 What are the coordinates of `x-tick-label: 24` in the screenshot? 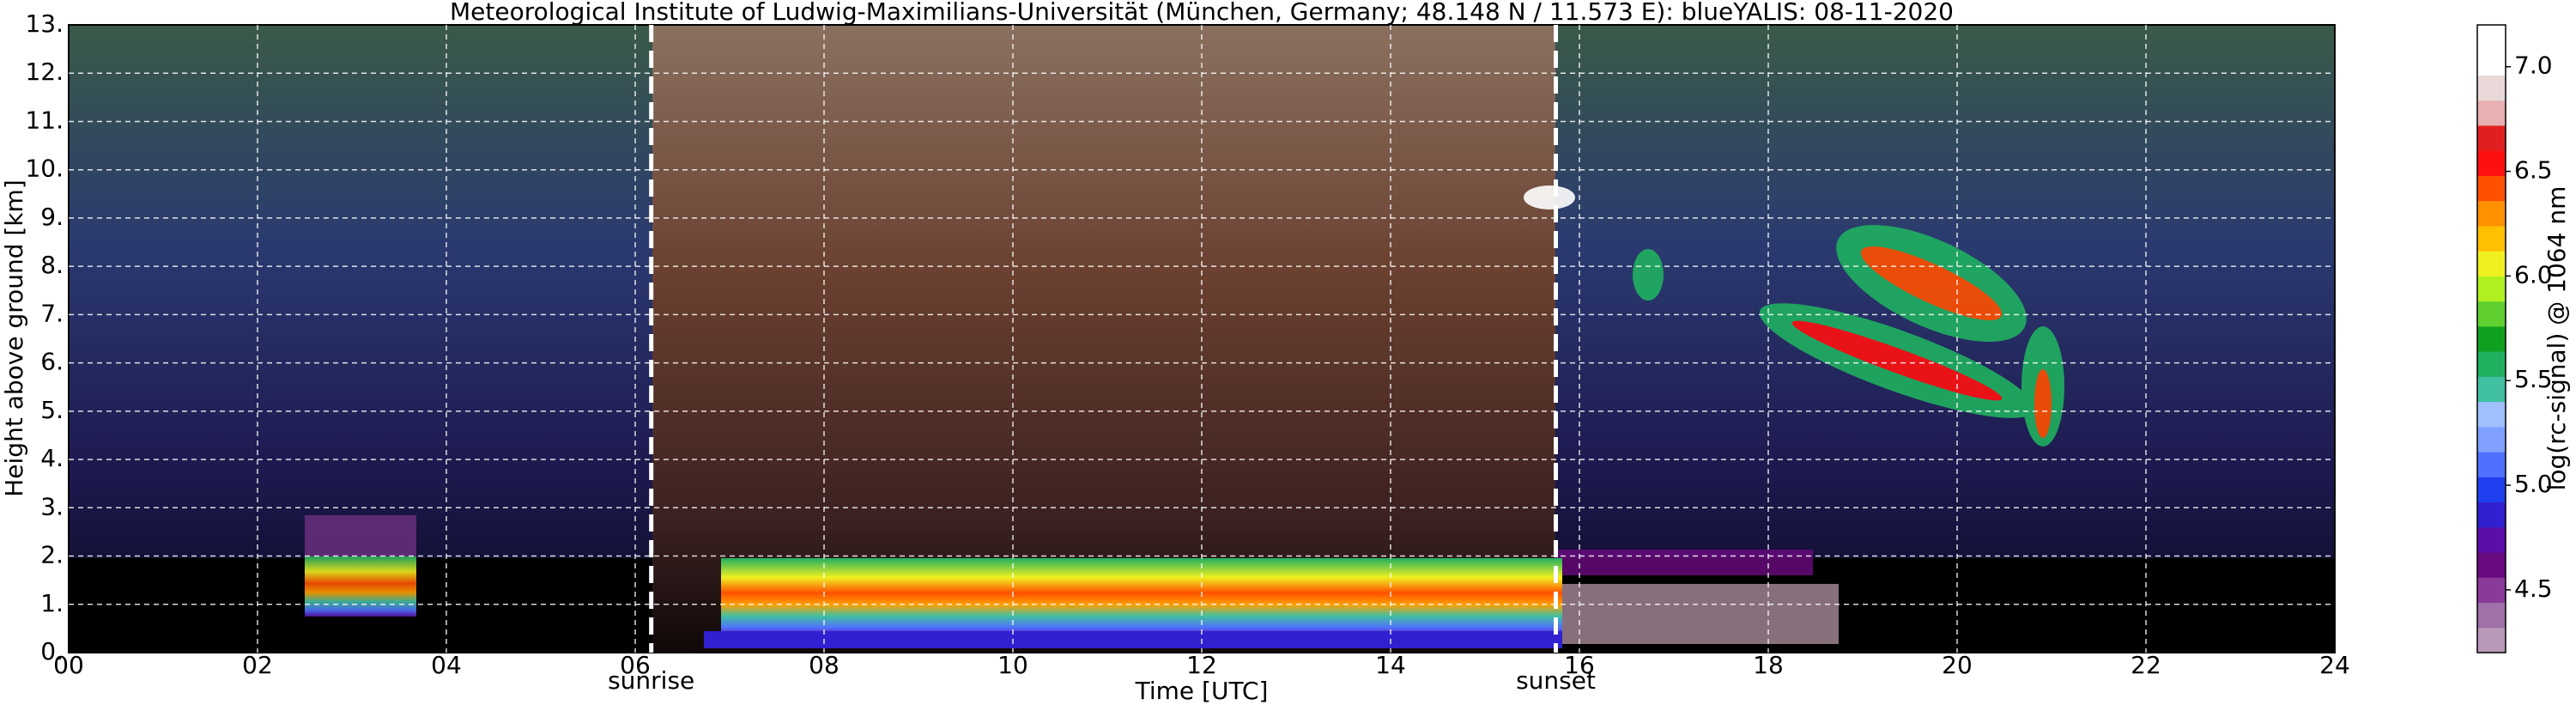 It's located at (2334, 665).